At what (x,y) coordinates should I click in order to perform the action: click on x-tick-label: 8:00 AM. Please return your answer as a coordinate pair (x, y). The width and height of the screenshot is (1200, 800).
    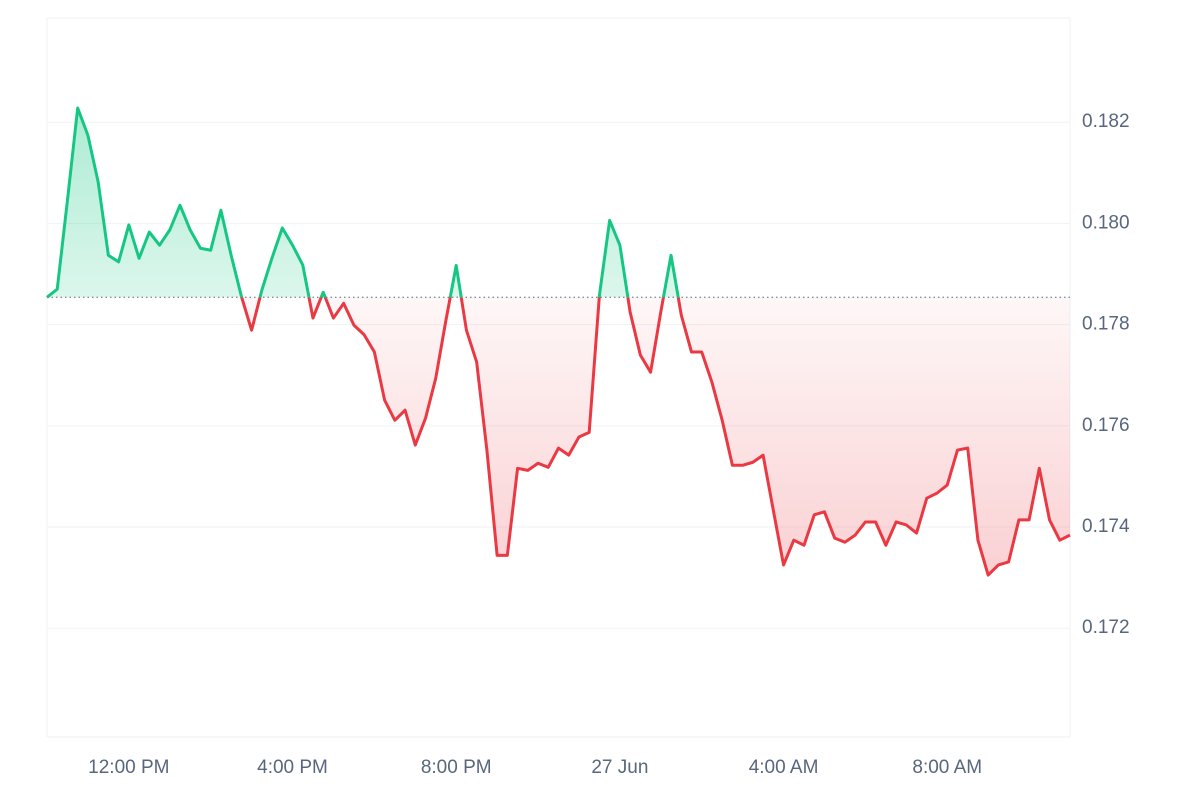
    Looking at the image, I should click on (947, 767).